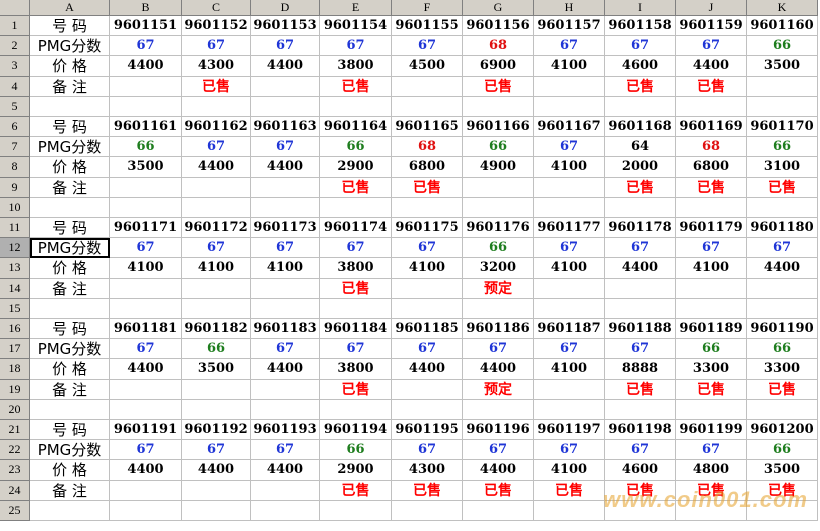 Image resolution: width=820 pixels, height=531 pixels. I want to click on price-cell: 3300, so click(782, 369).